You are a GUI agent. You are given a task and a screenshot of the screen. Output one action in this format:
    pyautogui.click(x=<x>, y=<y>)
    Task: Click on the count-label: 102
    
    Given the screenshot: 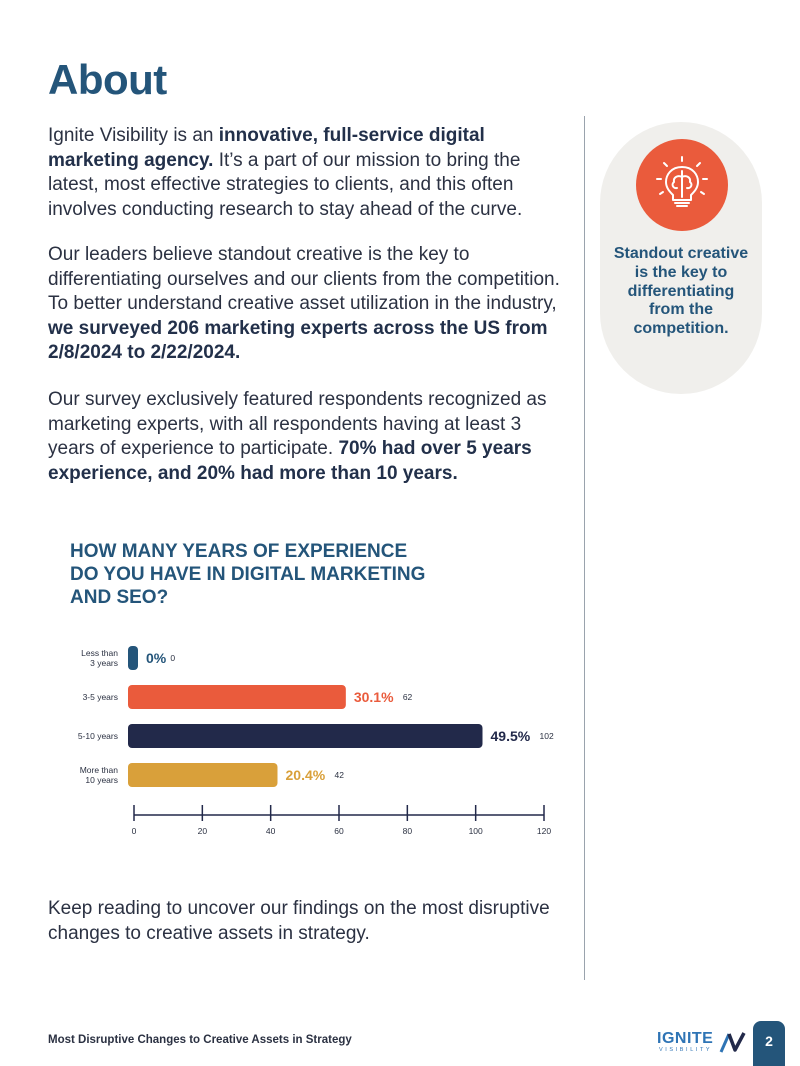 What is the action you would take?
    pyautogui.click(x=547, y=736)
    